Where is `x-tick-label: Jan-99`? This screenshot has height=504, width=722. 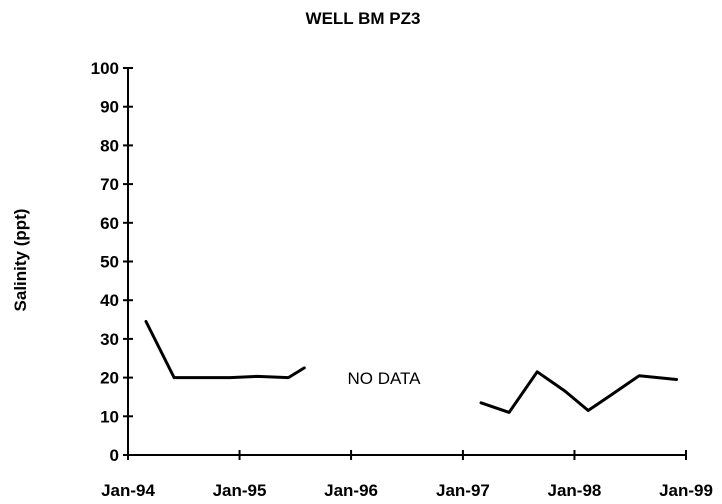 x-tick-label: Jan-99 is located at coordinates (686, 490).